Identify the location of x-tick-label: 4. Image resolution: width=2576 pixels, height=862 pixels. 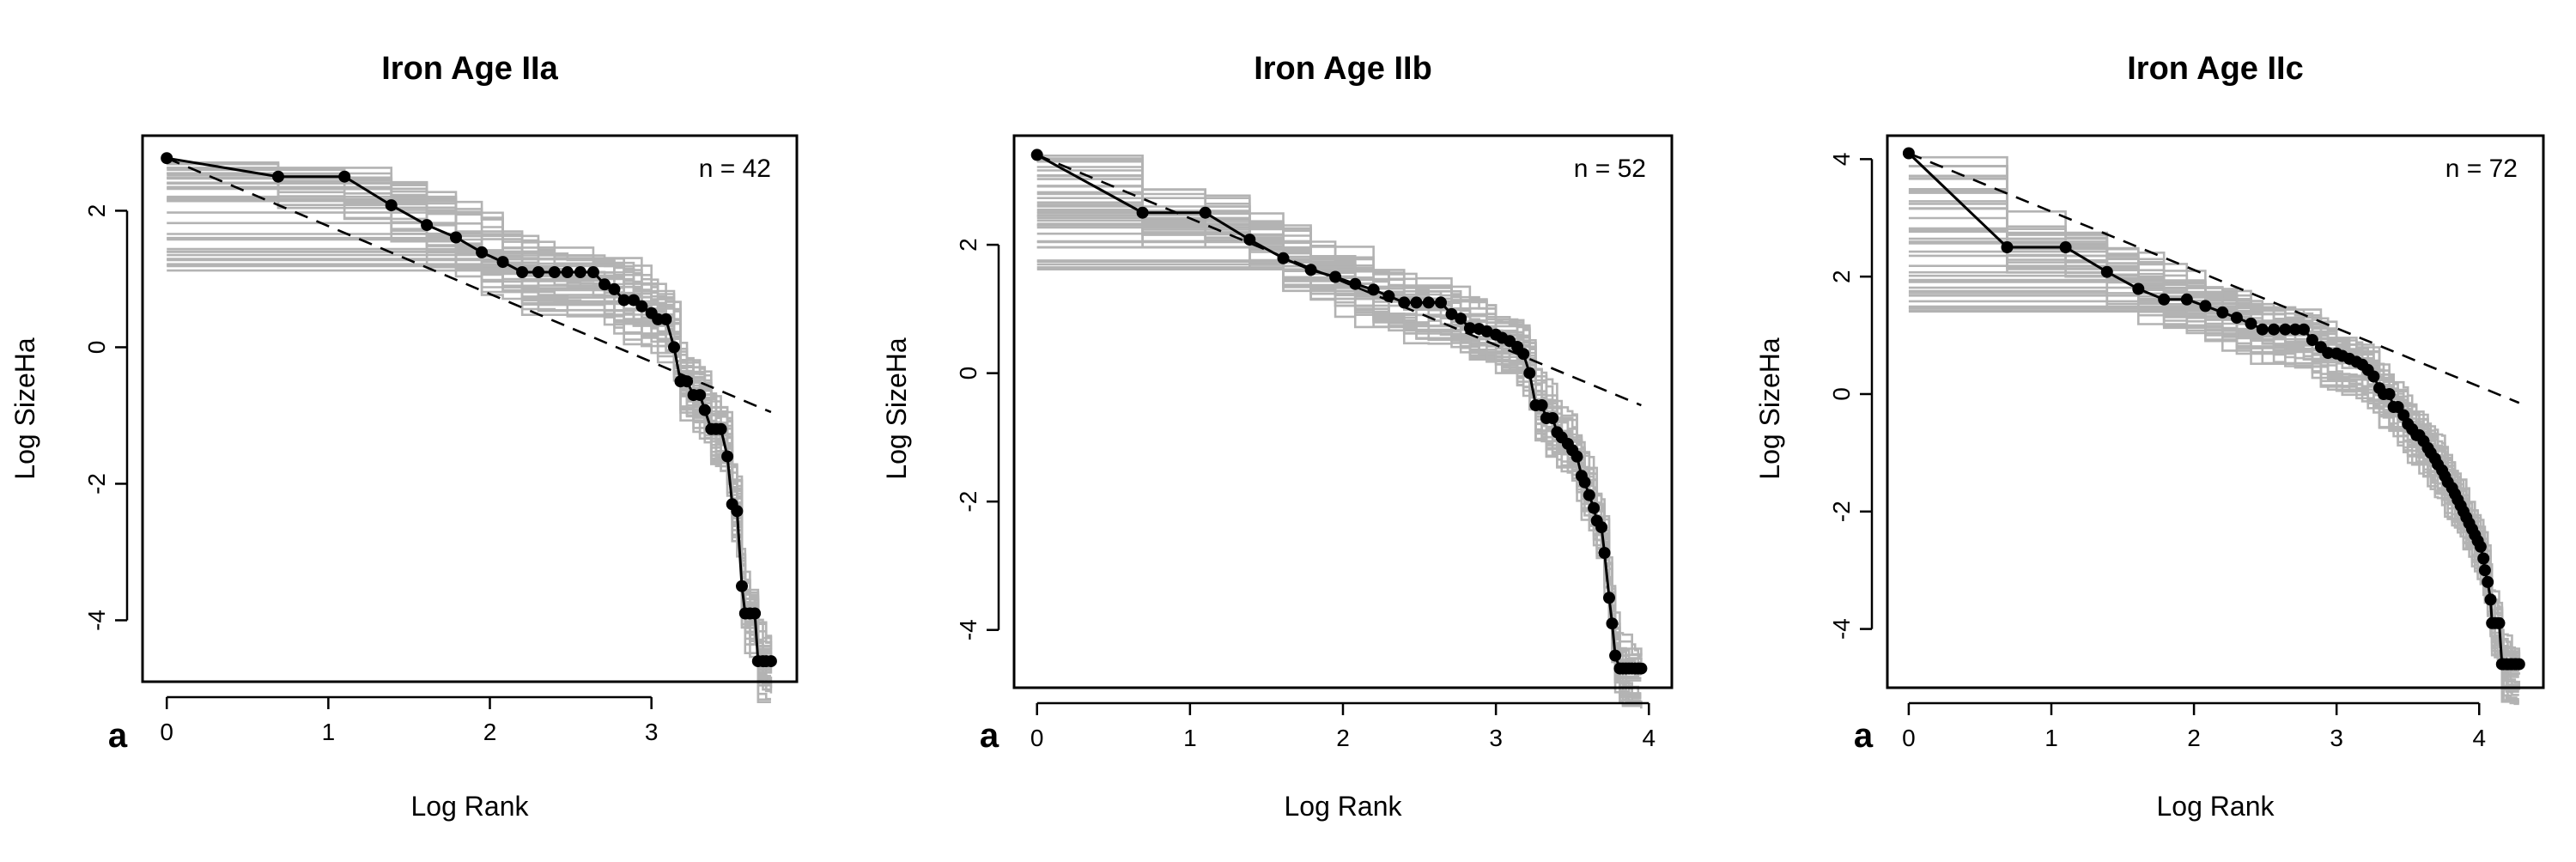
(1649, 738).